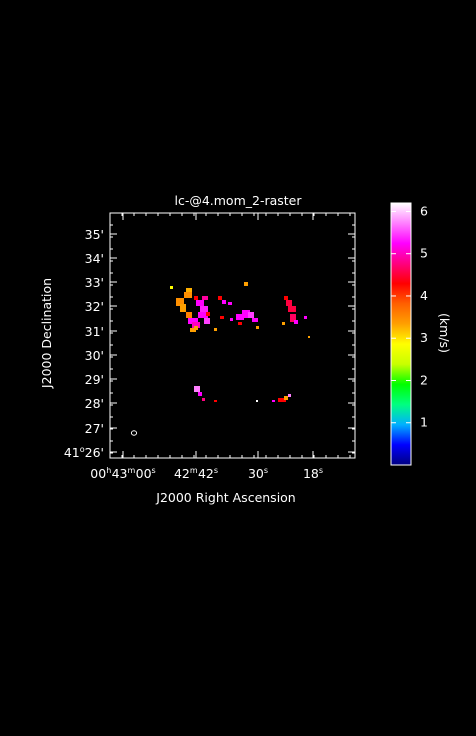 This screenshot has height=736, width=476. Describe the element at coordinates (258, 473) in the screenshot. I see `ra-tick-label: 30s` at that location.